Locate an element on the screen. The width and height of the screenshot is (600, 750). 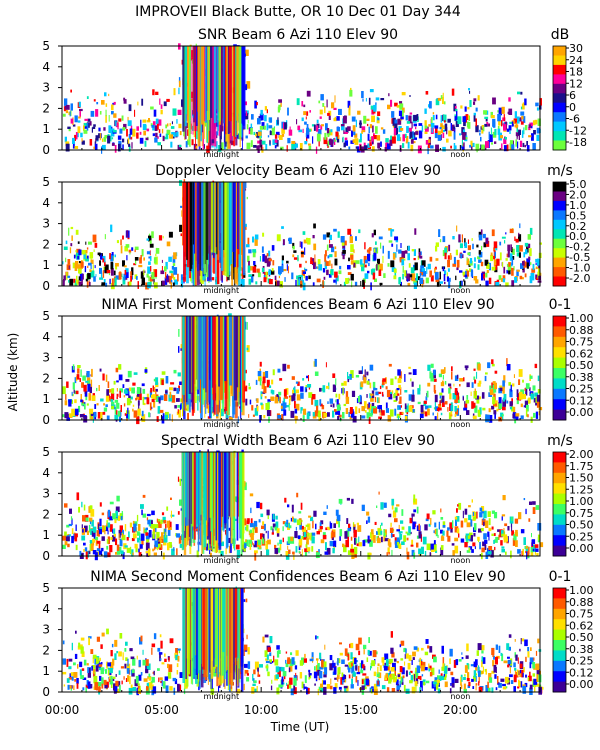
colorbar-label: 6 is located at coordinates (572, 95).